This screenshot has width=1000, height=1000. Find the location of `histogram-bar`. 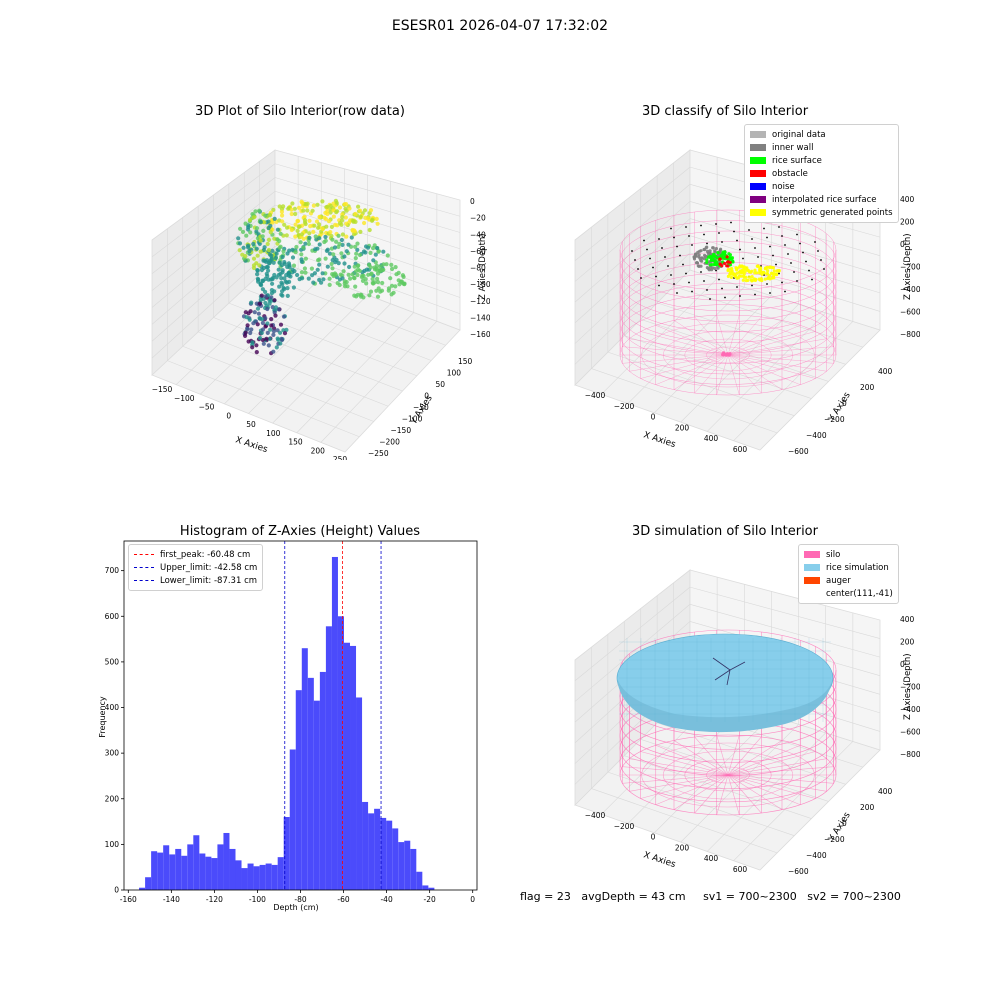

histogram-bar is located at coordinates (347, 766).